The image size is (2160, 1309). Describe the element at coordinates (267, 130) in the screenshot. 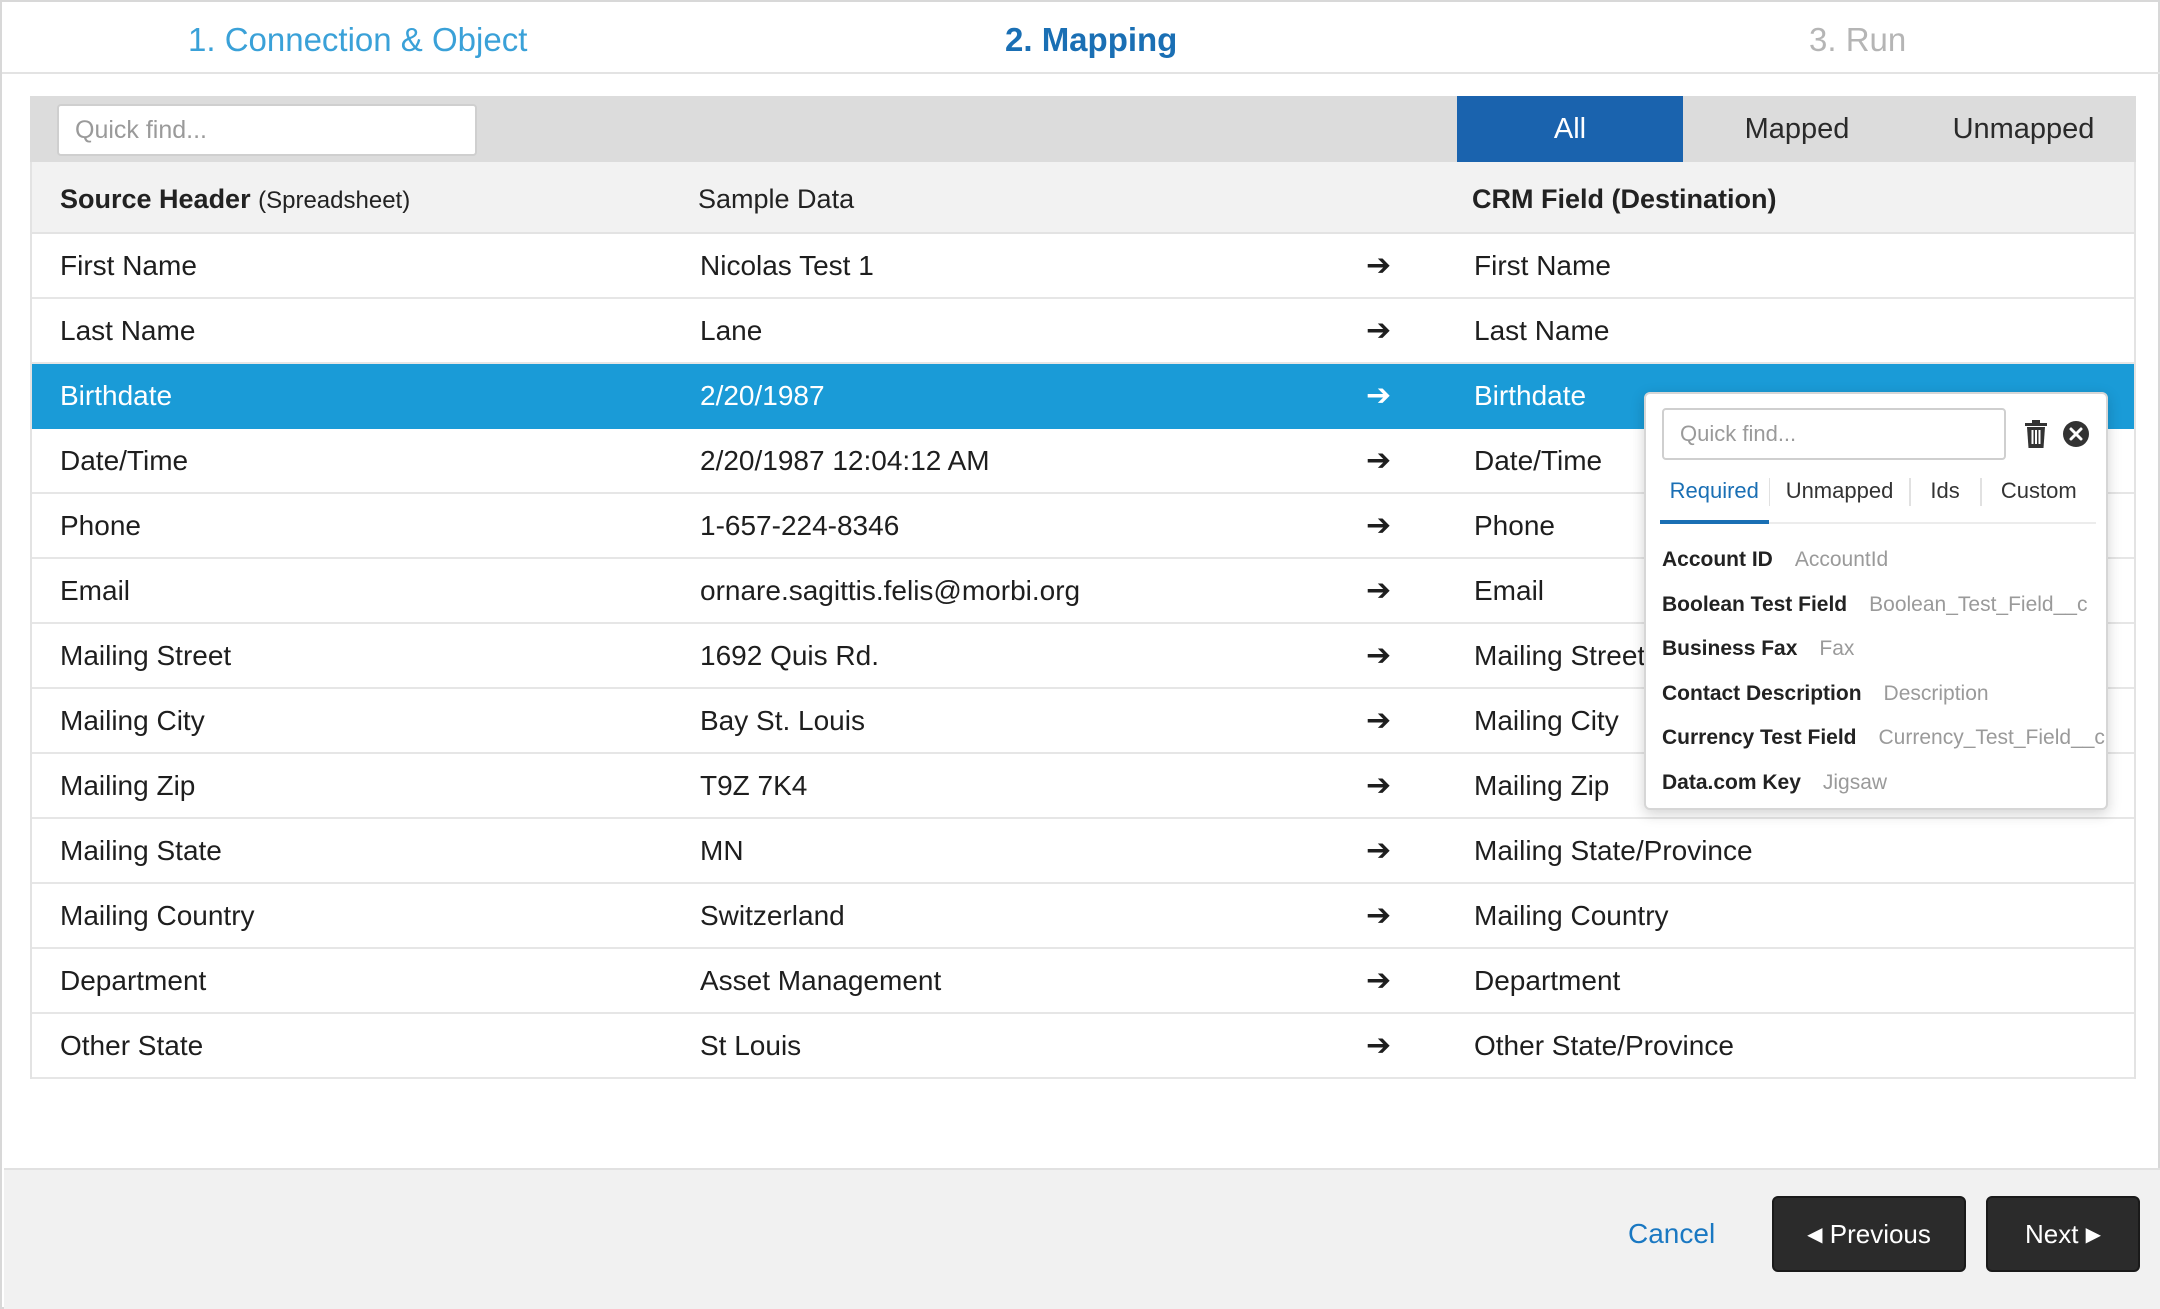

I see `quick-find-input` at that location.